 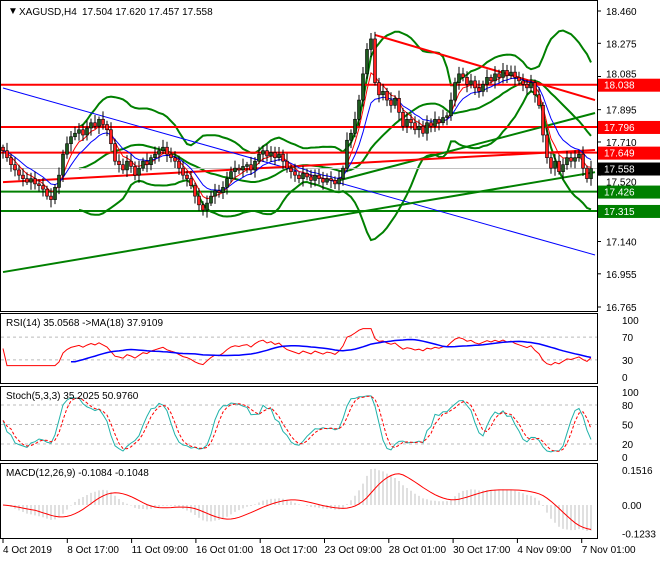 What do you see at coordinates (625, 378) in the screenshot?
I see `rsi-tick-label: 0` at bounding box center [625, 378].